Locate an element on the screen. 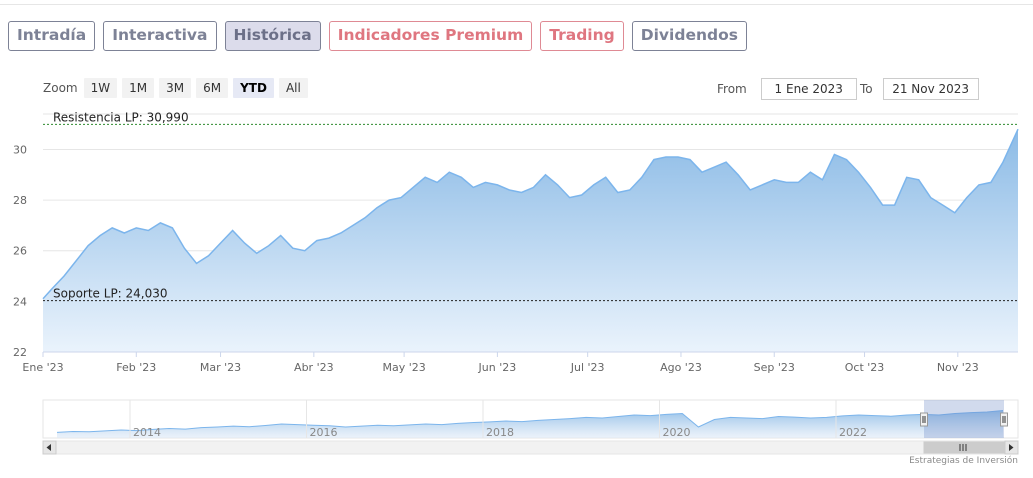 Image resolution: width=1033 pixels, height=478 pixels. range-to: To 21 Nov 2023 is located at coordinates (919, 89).